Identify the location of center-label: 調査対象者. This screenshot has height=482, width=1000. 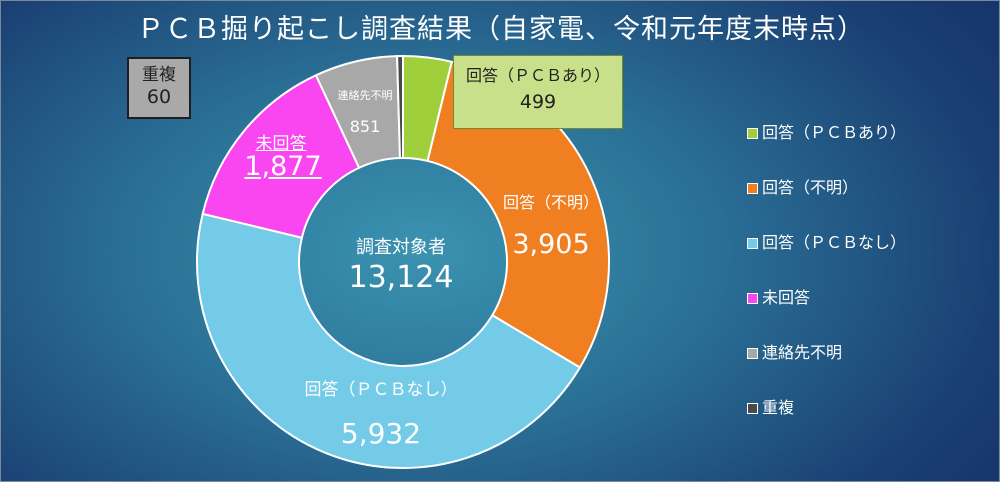
(401, 247).